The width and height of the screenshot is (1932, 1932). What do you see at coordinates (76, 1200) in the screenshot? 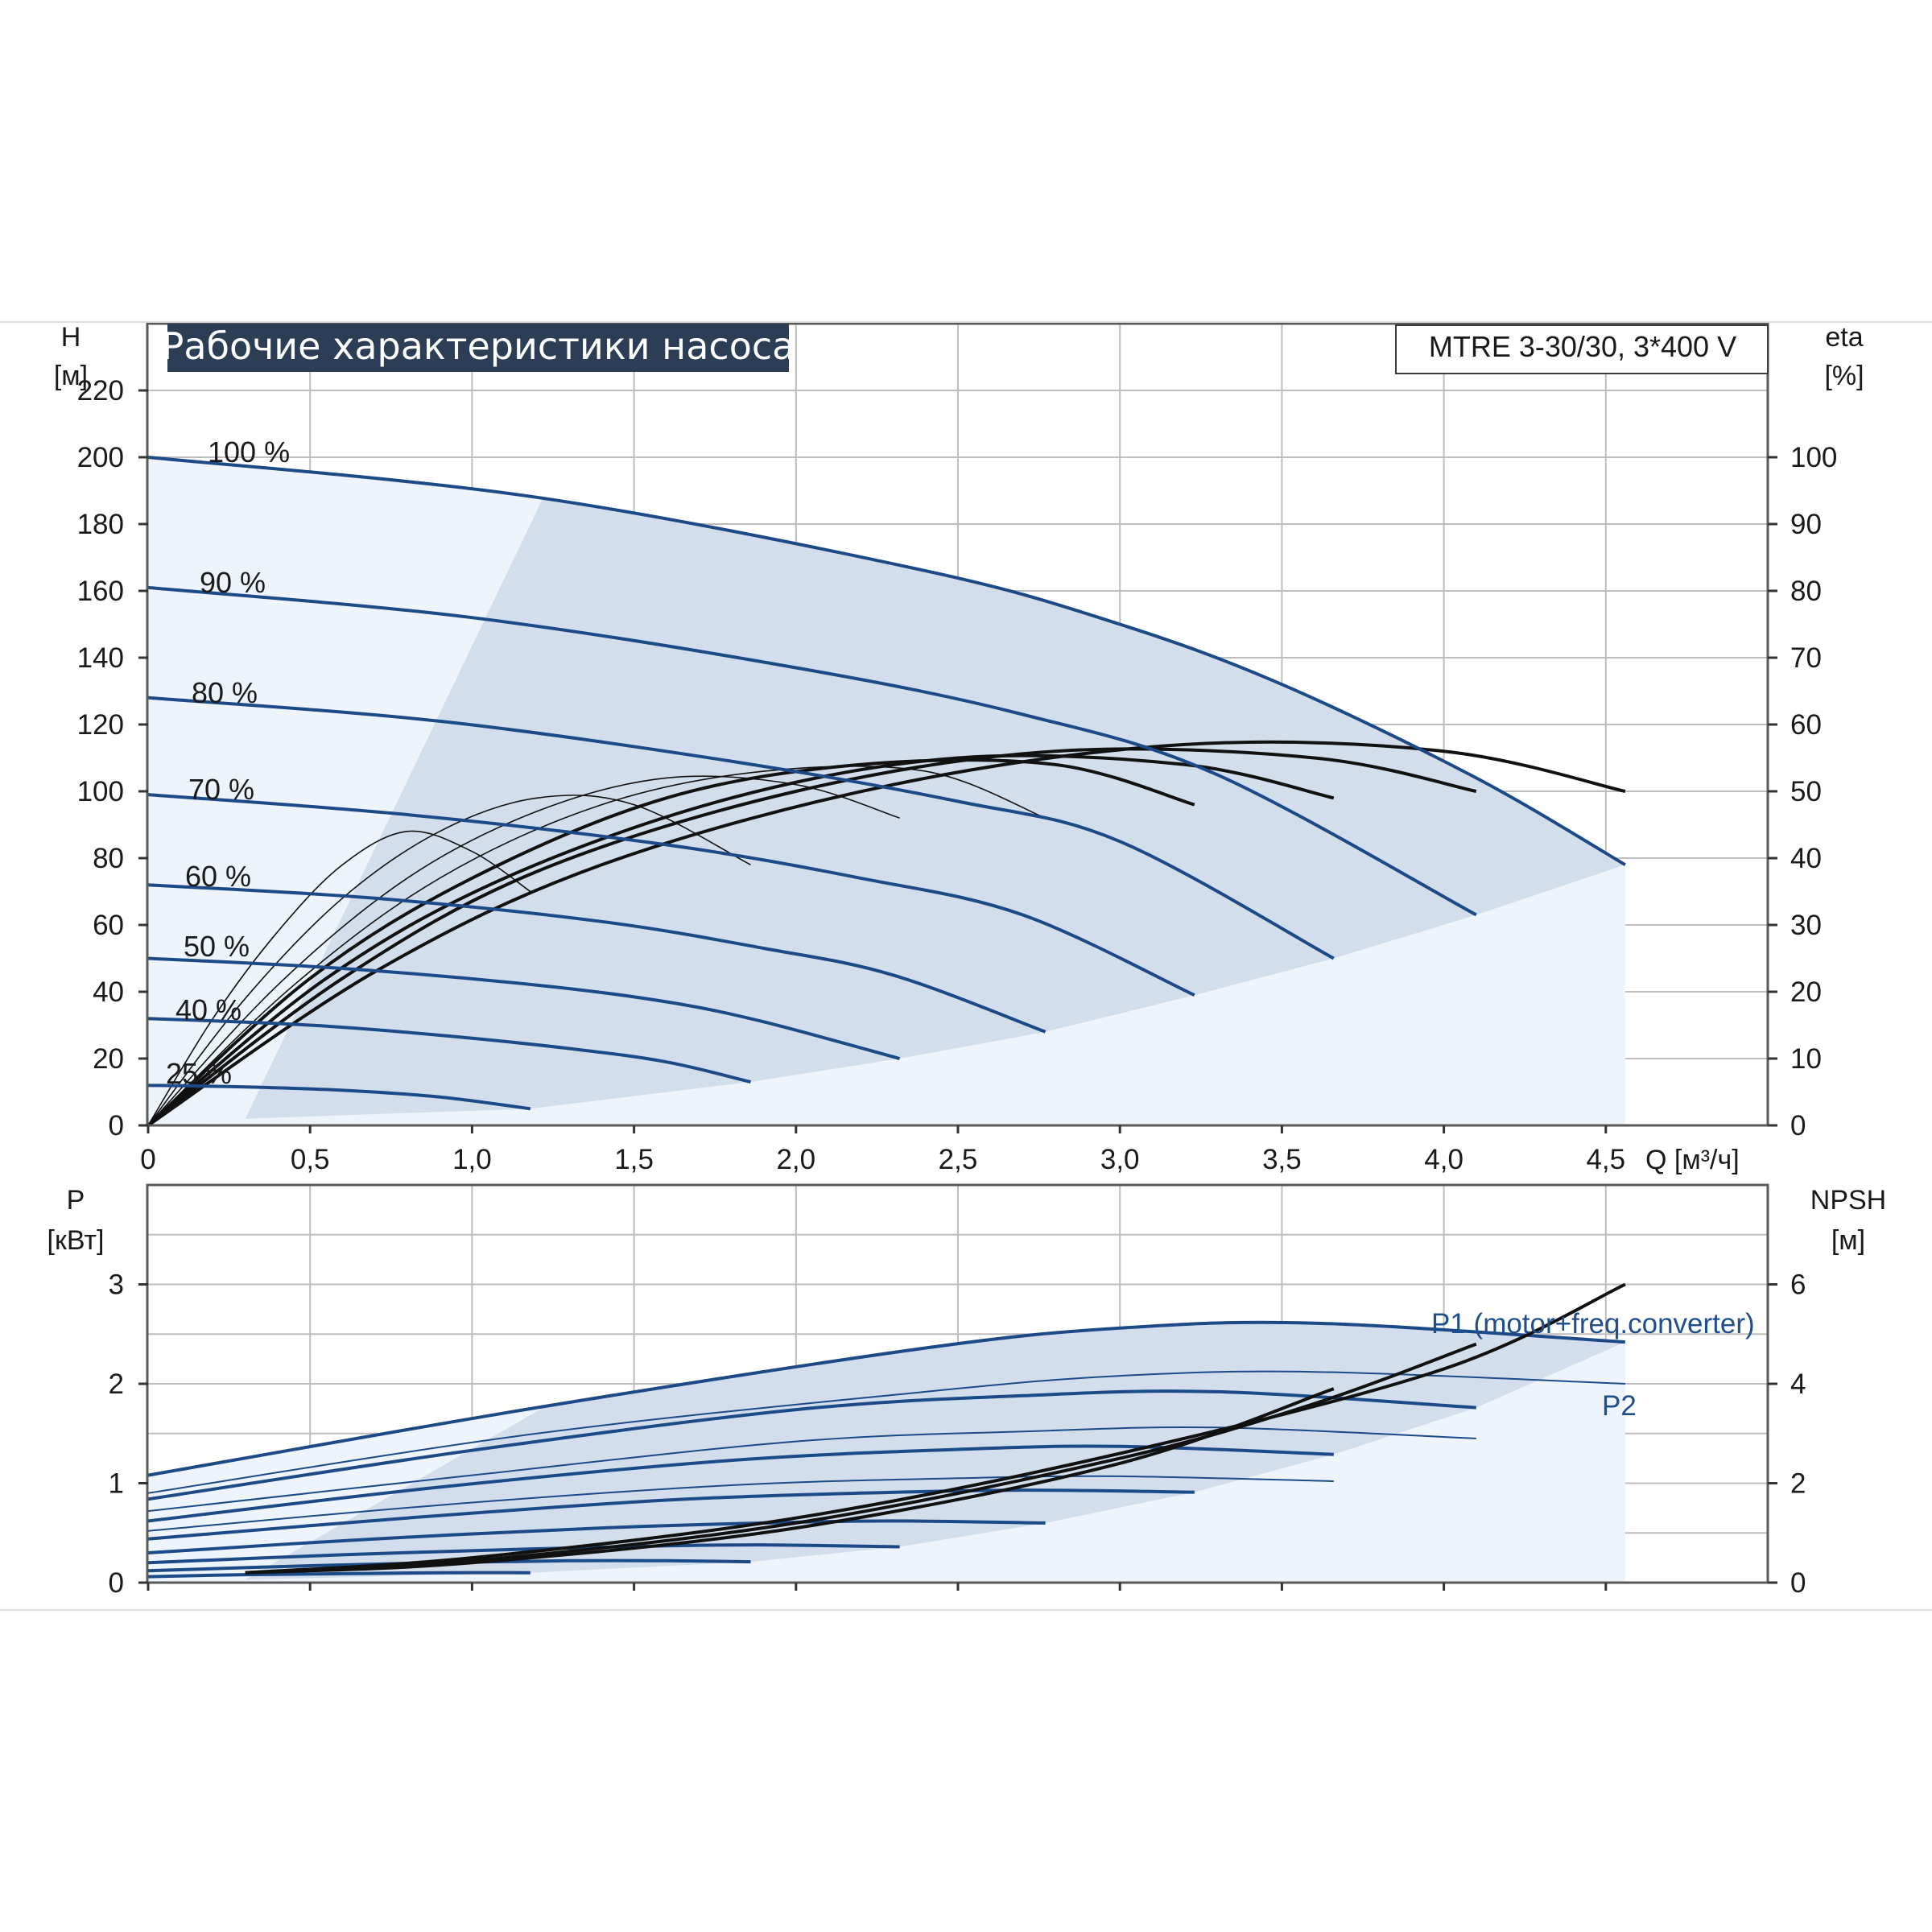
I see `p-axis-label: P` at bounding box center [76, 1200].